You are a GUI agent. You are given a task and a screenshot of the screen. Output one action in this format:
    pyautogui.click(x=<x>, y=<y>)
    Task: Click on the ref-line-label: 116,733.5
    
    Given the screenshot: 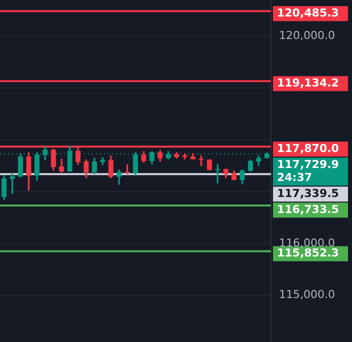 What is the action you would take?
    pyautogui.click(x=308, y=209)
    